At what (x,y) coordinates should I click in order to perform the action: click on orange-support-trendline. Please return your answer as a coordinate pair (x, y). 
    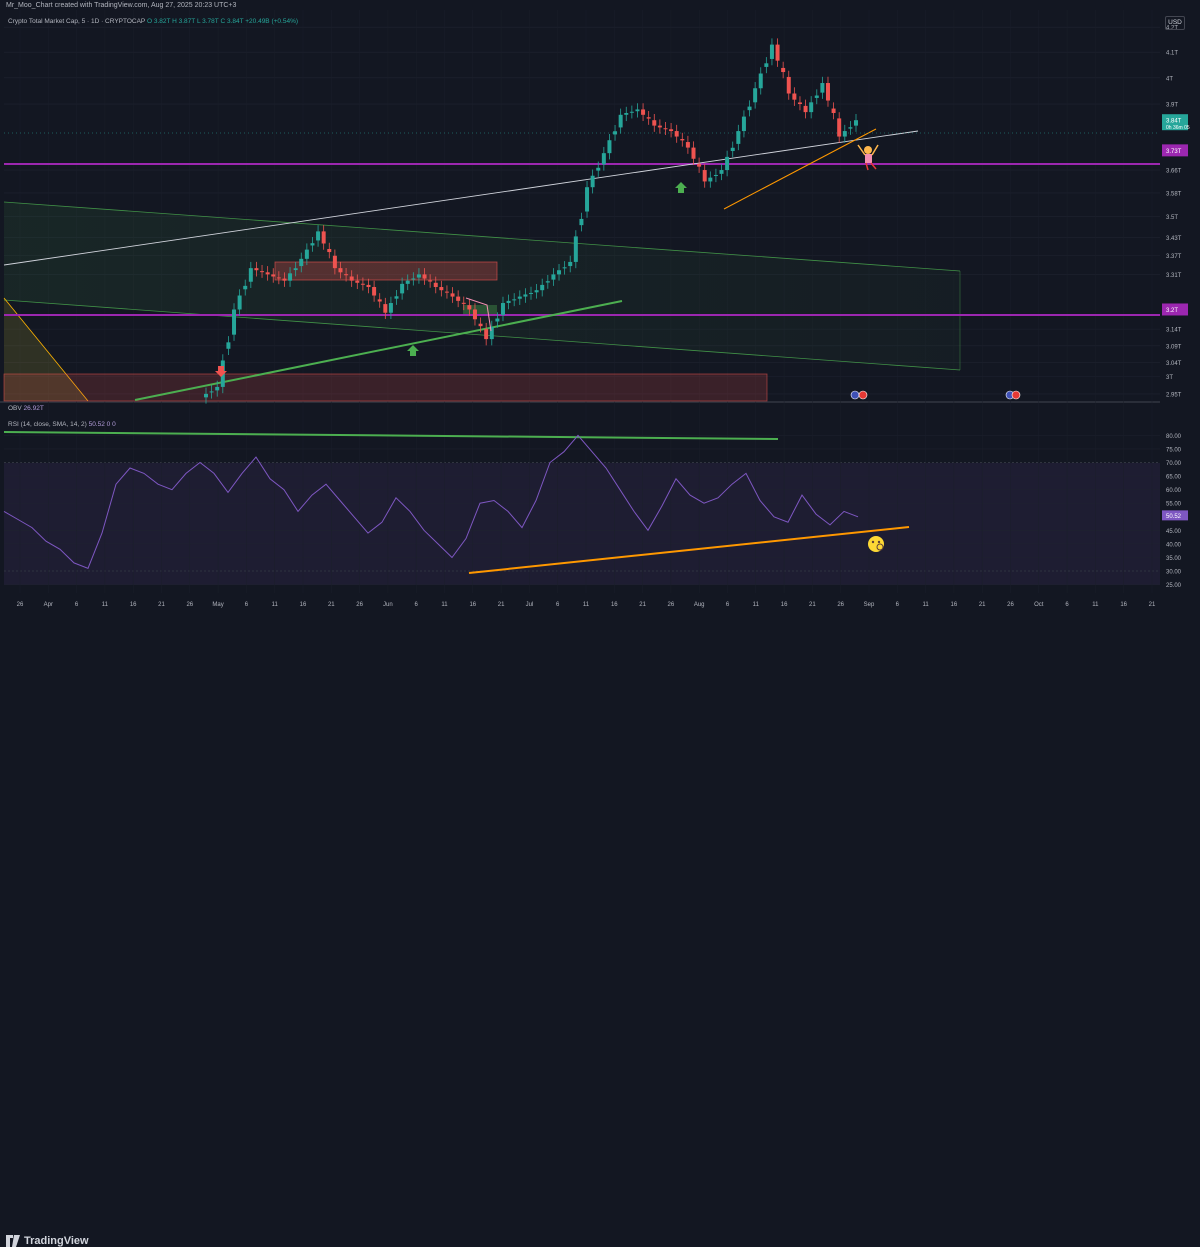
    Looking at the image, I should click on (800, 169).